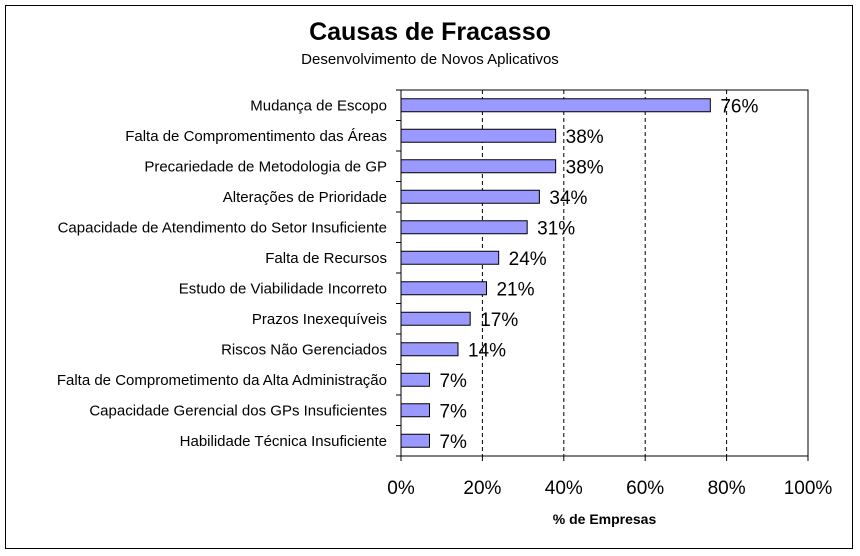 This screenshot has width=860, height=556. What do you see at coordinates (808, 488) in the screenshot?
I see `x-tick-label-5: 100%` at bounding box center [808, 488].